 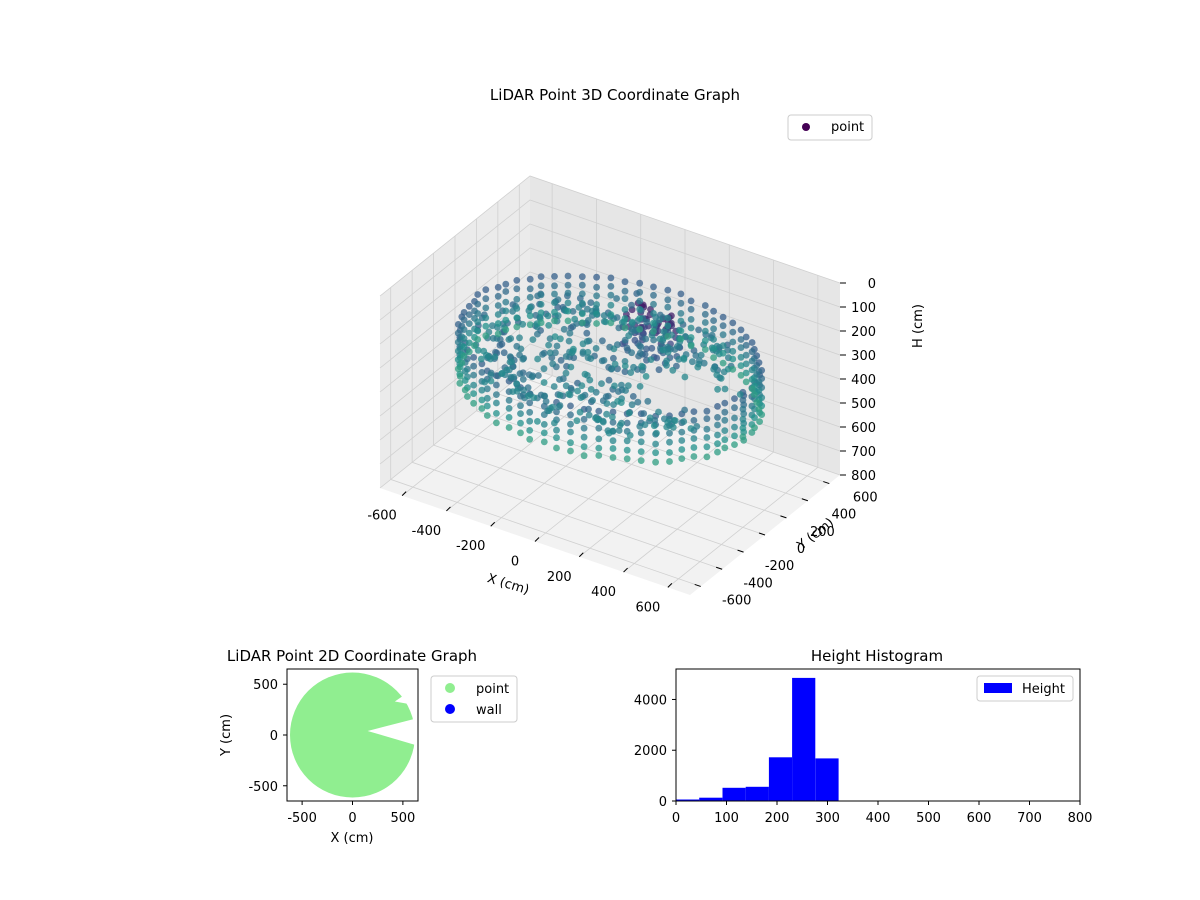 I want to click on histogram-ticks: 0 100 200 300 400 500 600 700 800 0 2000 4000, so click(x=863, y=759).